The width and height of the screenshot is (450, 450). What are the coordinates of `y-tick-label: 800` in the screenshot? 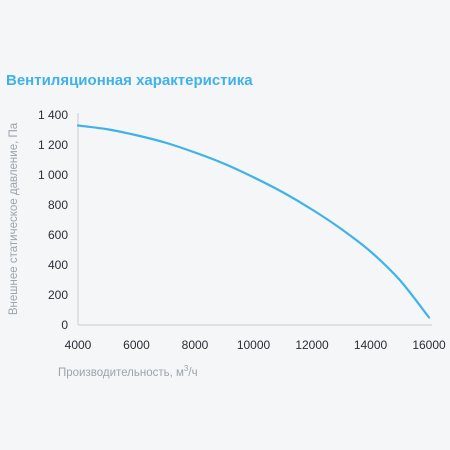 It's located at (58, 205).